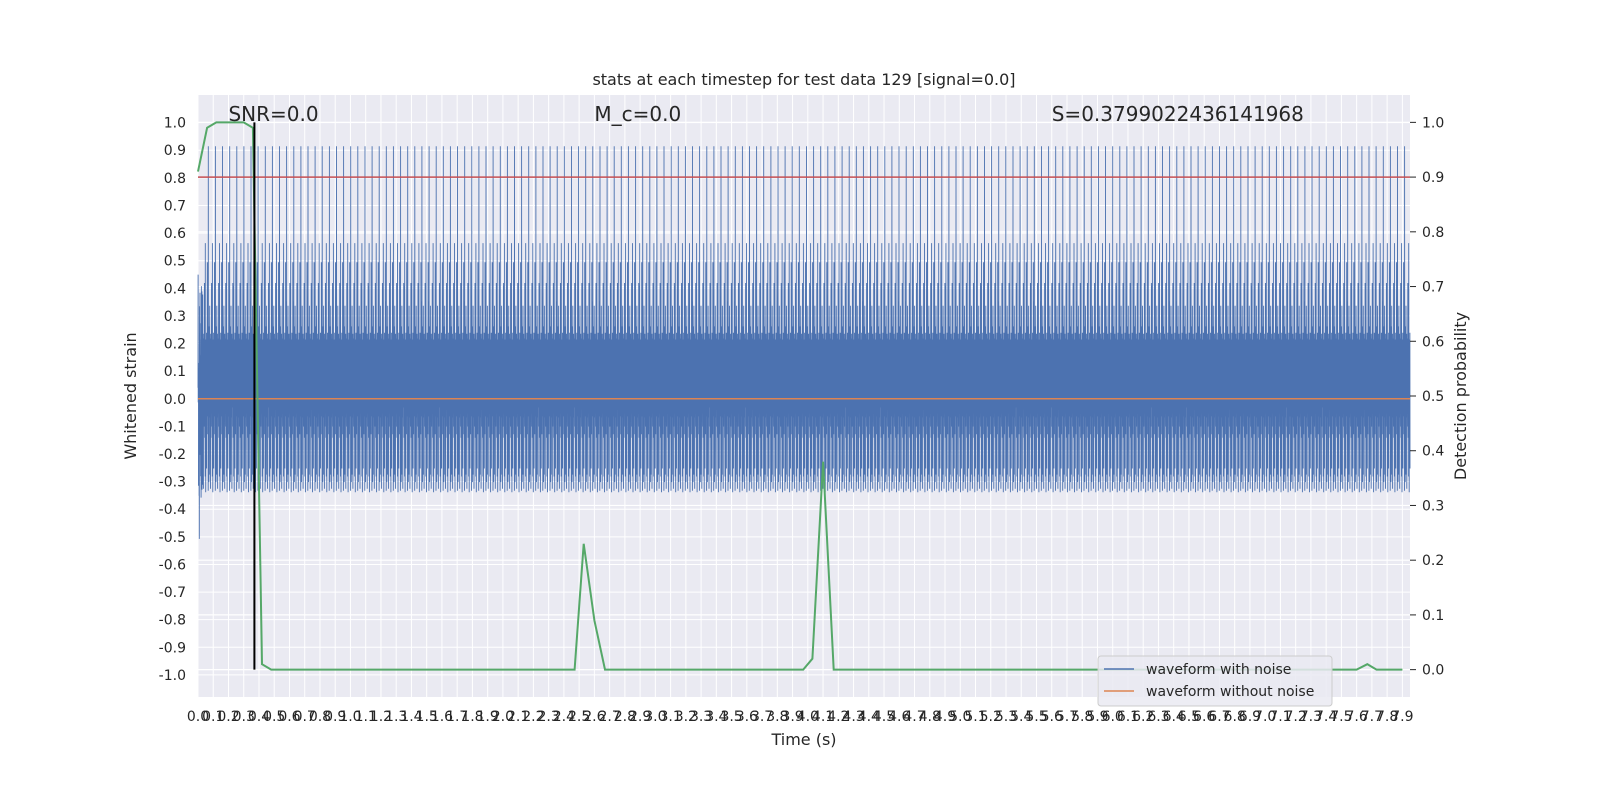 The height and width of the screenshot is (804, 1600). I want to click on x-tick-label: 1.6, so click(442, 717).